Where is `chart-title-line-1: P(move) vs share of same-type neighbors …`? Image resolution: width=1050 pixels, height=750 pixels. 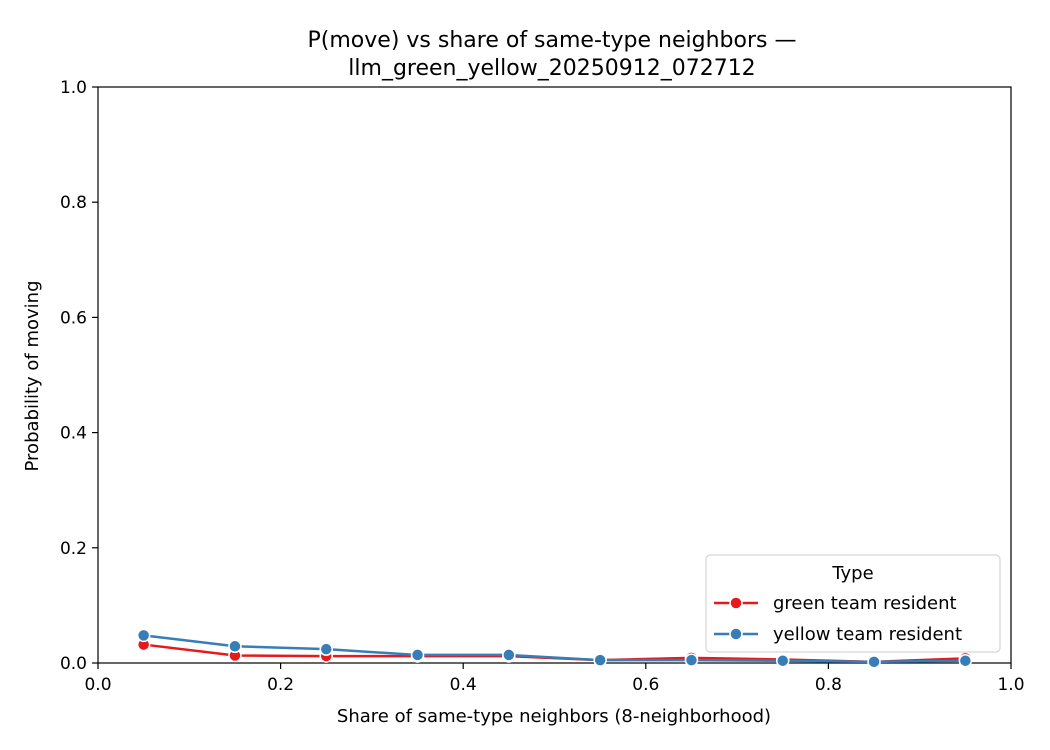
chart-title-line-1: P(move) vs share of same-type neighbors … is located at coordinates (552, 40).